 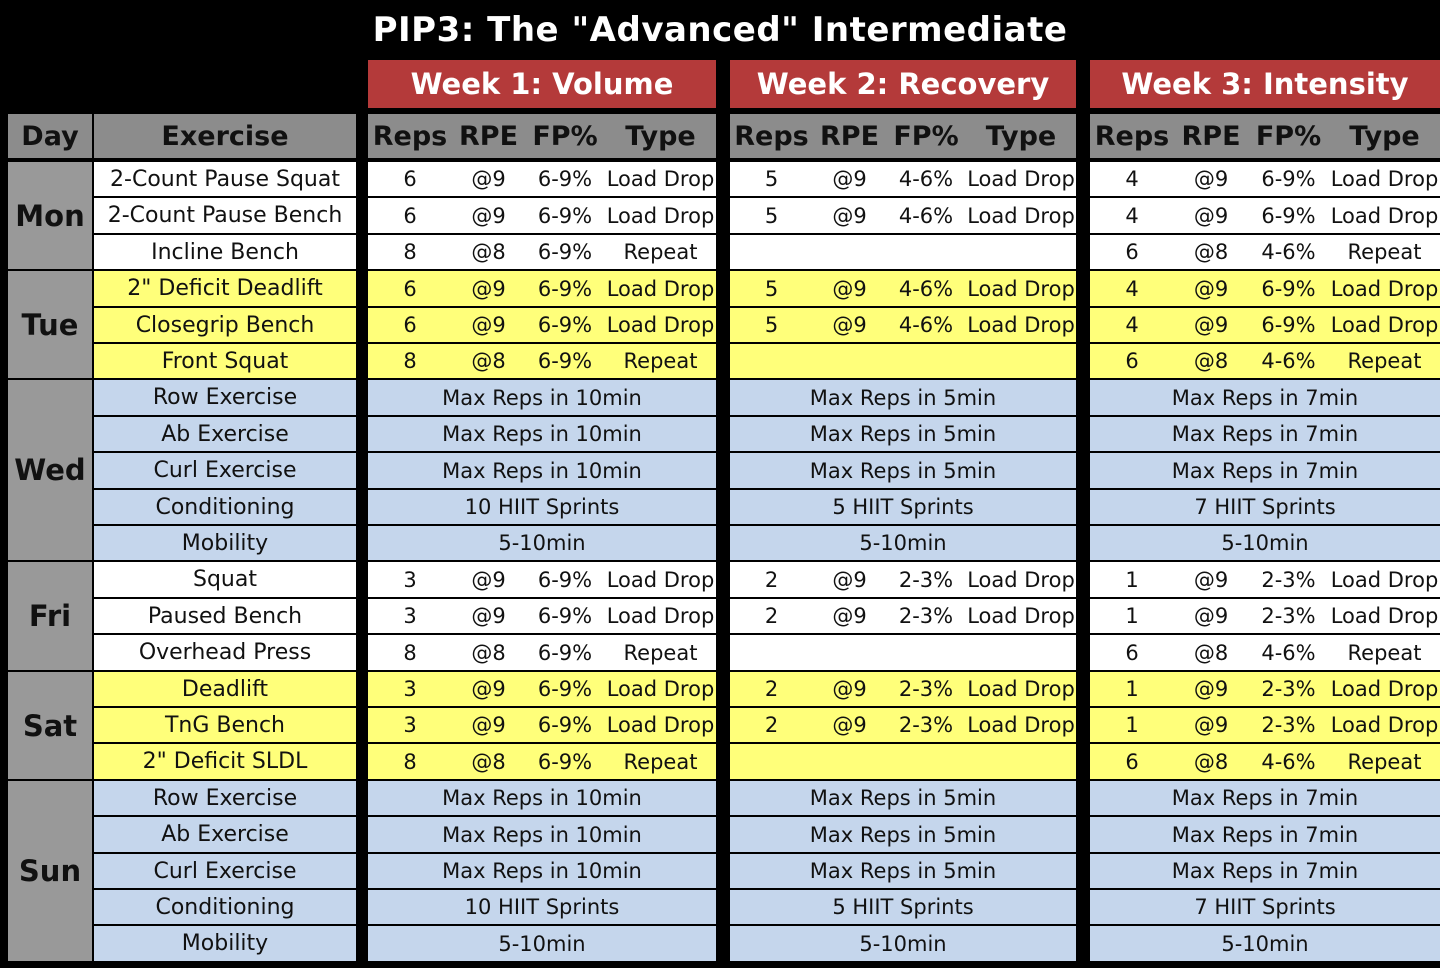 What do you see at coordinates (849, 652) in the screenshot?
I see `week2-rpe-cell` at bounding box center [849, 652].